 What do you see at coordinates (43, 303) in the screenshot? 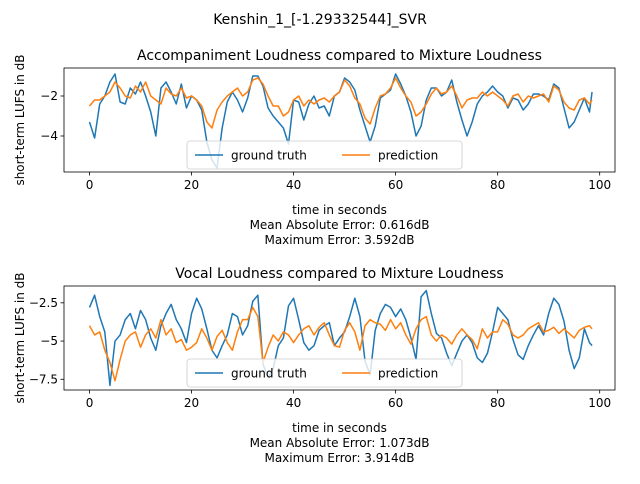
I see `y-tick-label: −2.5` at bounding box center [43, 303].